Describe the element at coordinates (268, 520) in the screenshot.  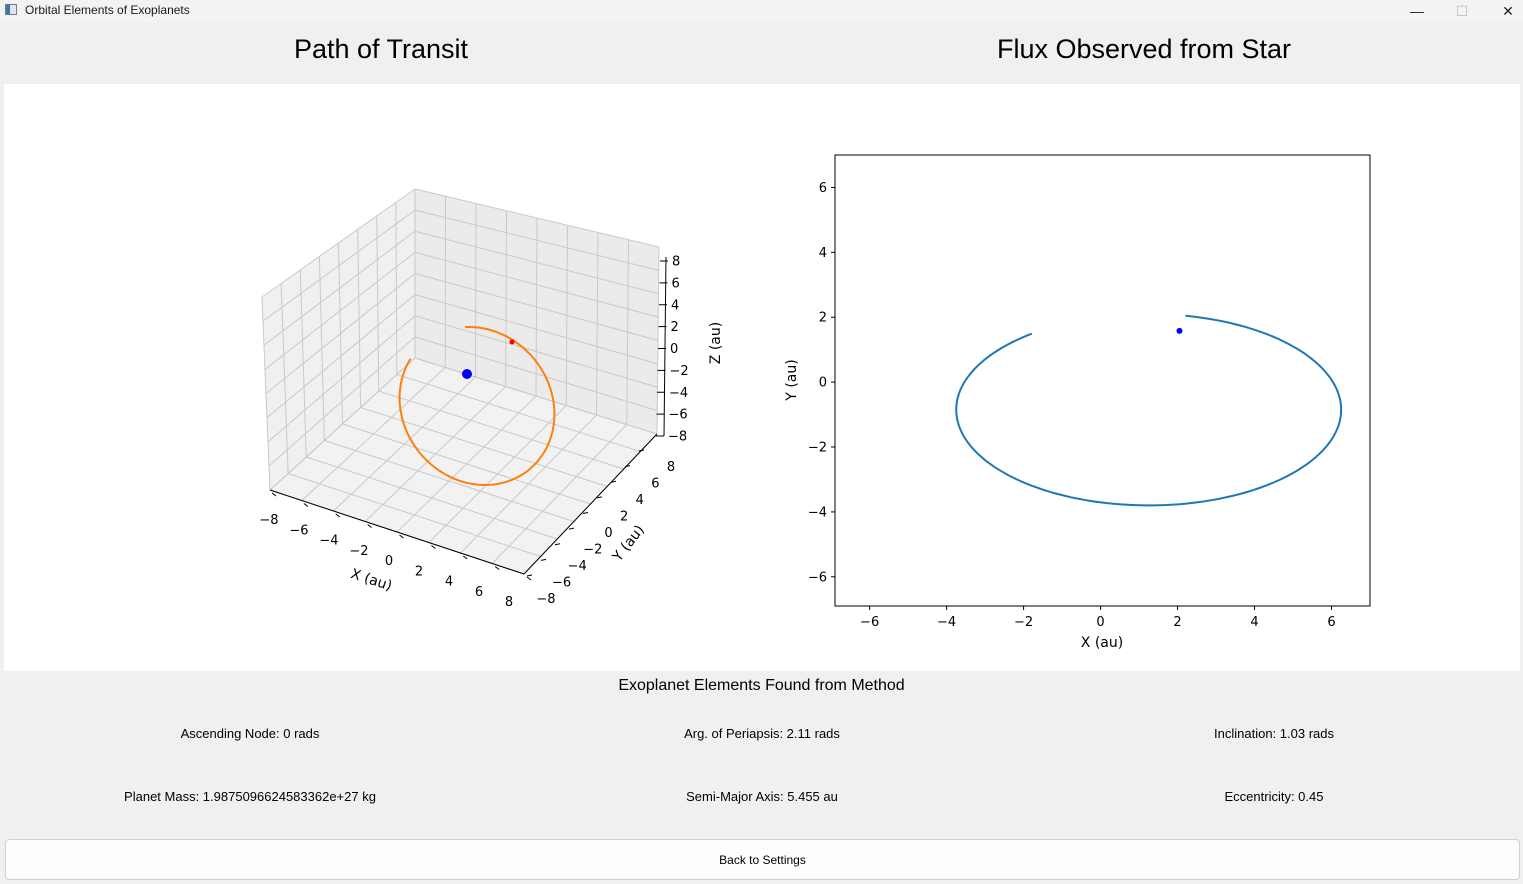
I see `x-tick-label-3d: −8` at that location.